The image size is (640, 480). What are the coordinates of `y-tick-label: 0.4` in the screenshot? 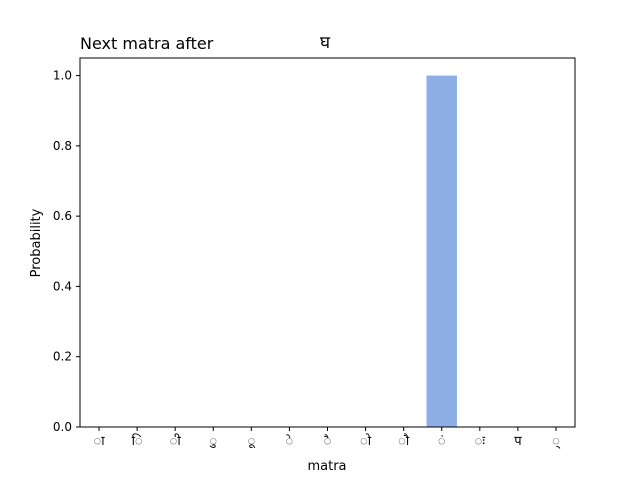 It's located at (62, 286).